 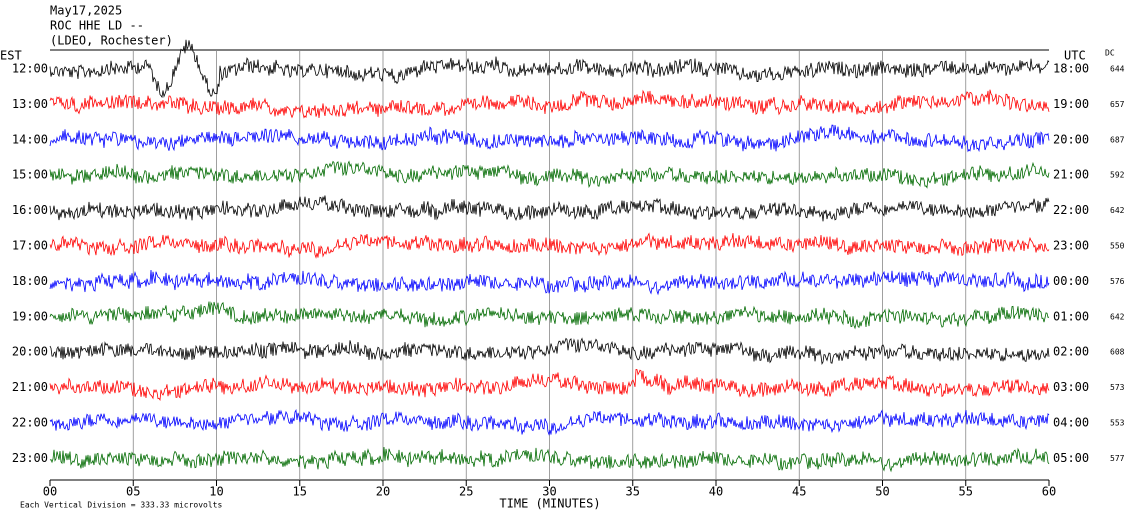 I want to click on utc-time: 23:00, so click(x=1071, y=246).